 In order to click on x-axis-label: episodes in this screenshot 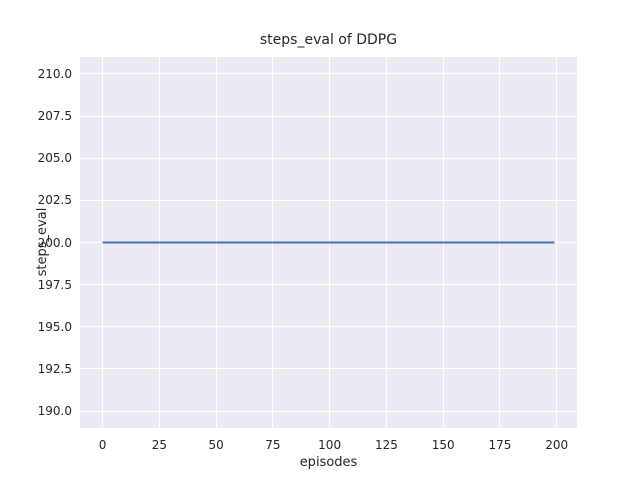, I will do `click(328, 462)`.